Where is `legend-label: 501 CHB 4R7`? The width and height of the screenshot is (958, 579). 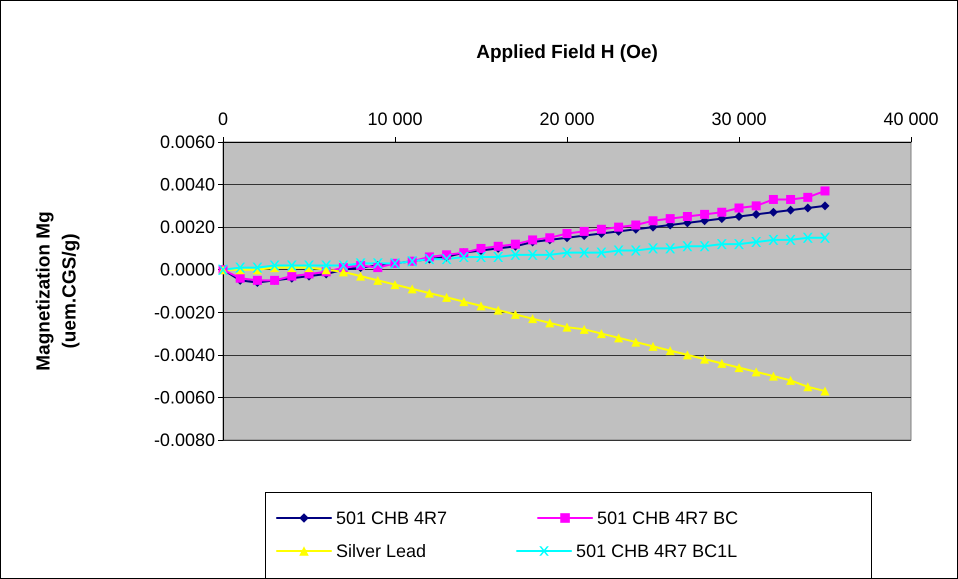 legend-label: 501 CHB 4R7 is located at coordinates (392, 518).